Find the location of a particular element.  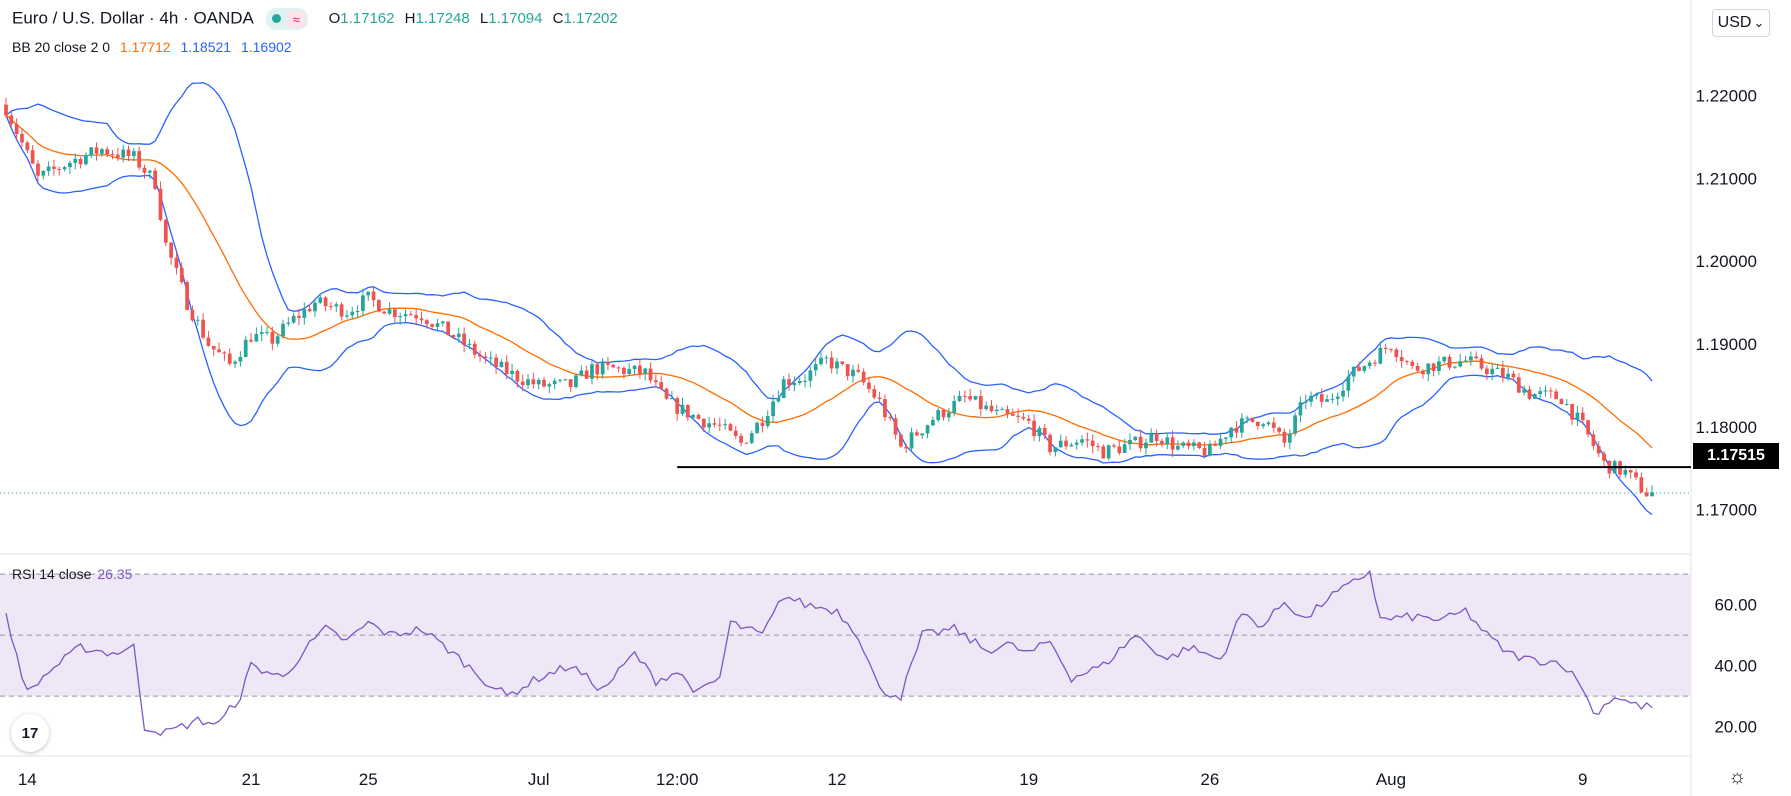

time-tick-label: 12:00 is located at coordinates (677, 779).